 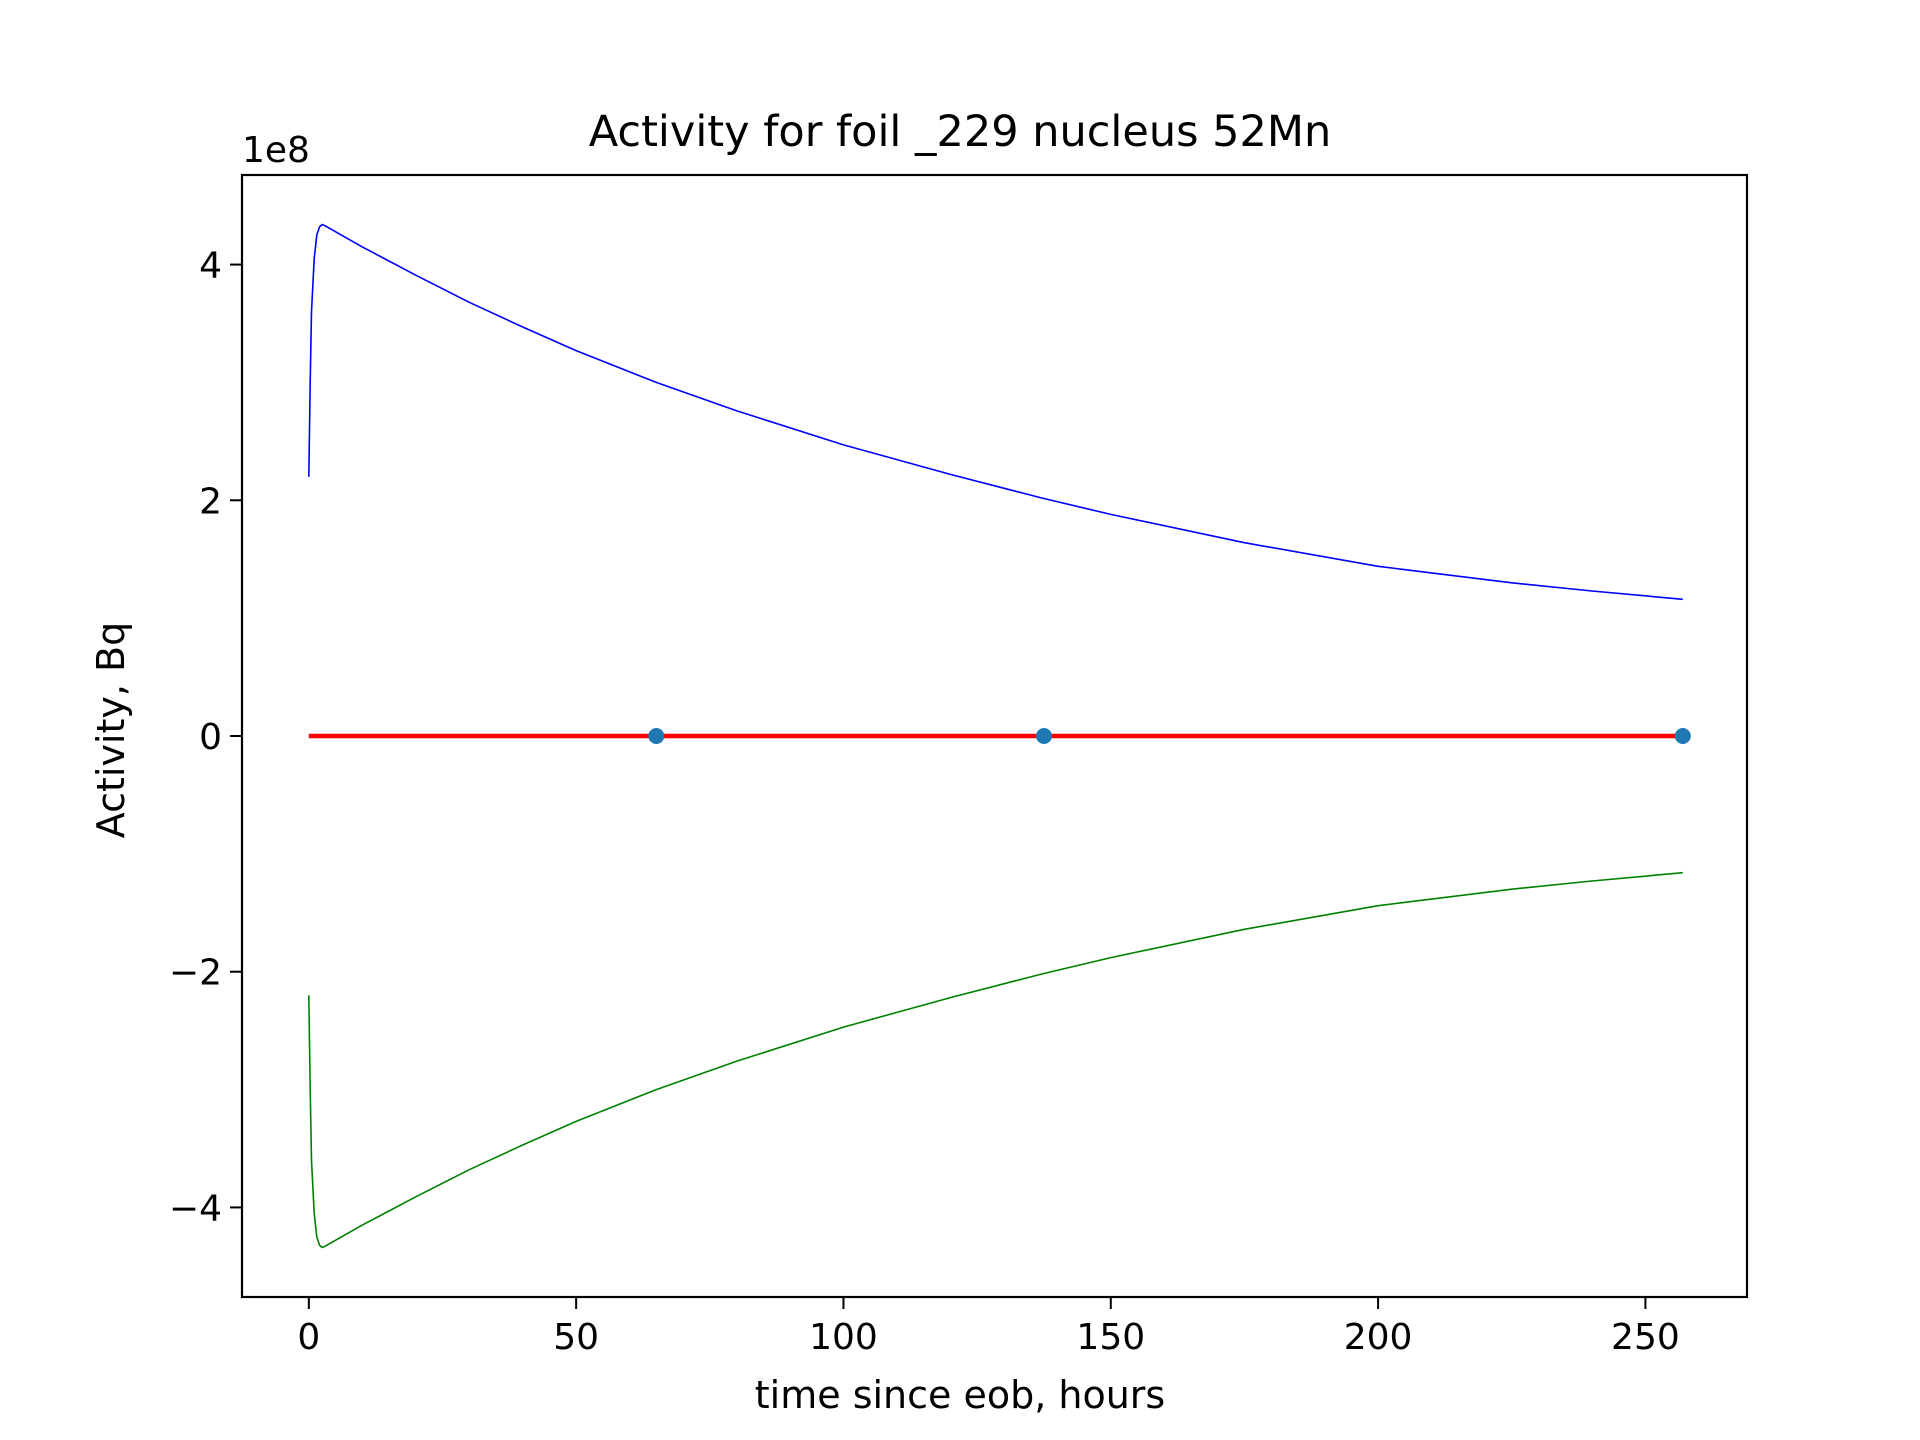 I want to click on x-tick-label: 200, so click(x=1378, y=1337).